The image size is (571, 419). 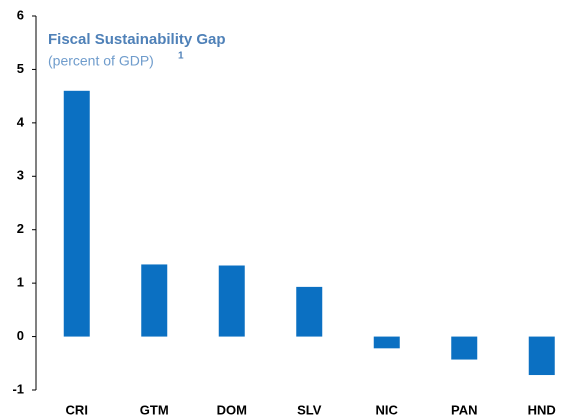 What do you see at coordinates (387, 409) in the screenshot?
I see `x-tick-label: NIC` at bounding box center [387, 409].